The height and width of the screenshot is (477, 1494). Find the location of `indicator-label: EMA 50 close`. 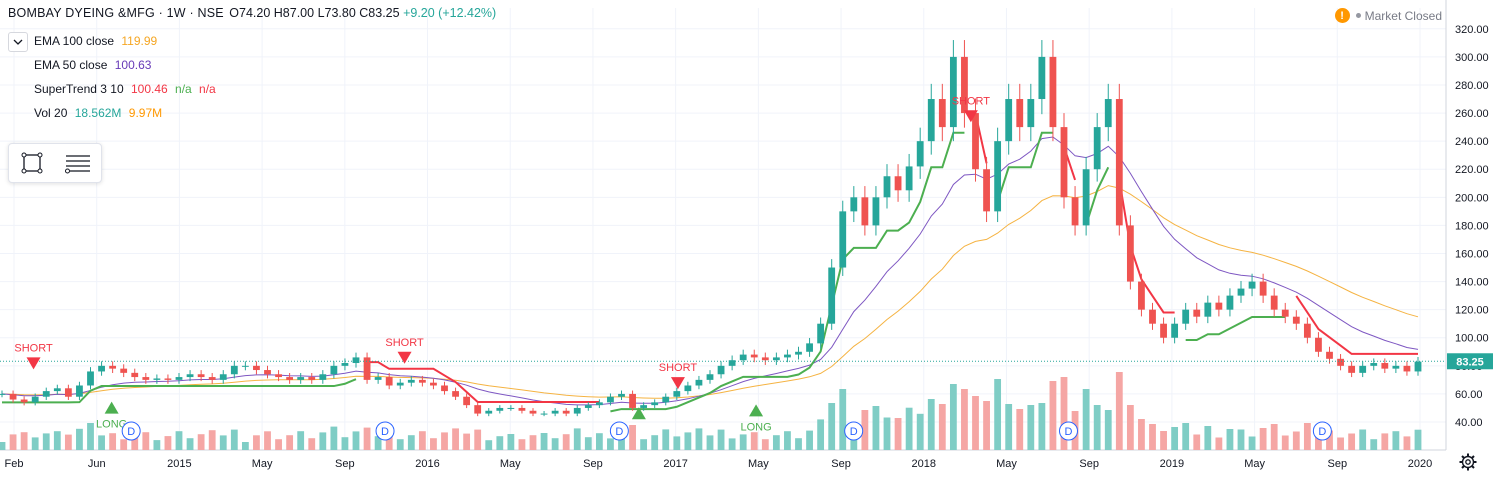

indicator-label: EMA 50 close is located at coordinates (71, 65).